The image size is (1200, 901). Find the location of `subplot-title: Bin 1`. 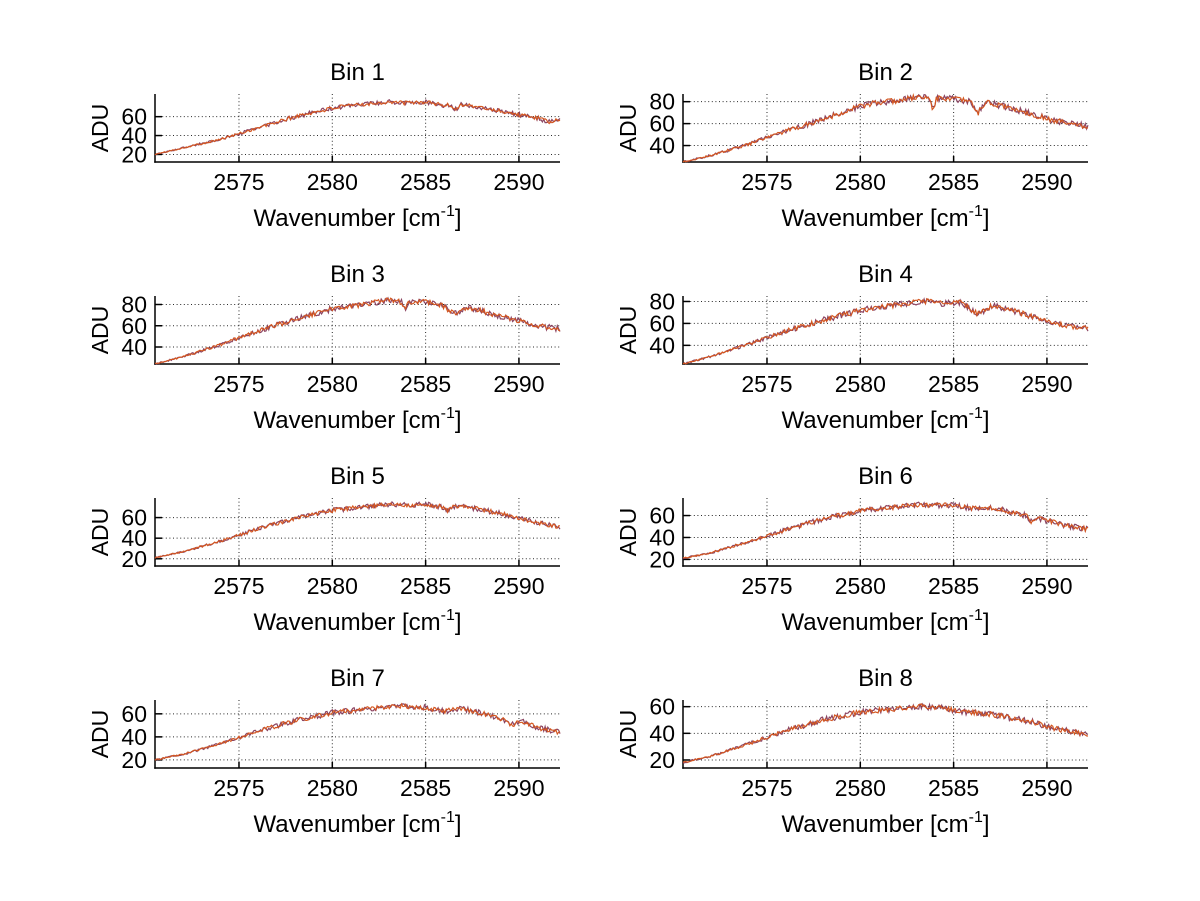

subplot-title: Bin 1 is located at coordinates (357, 72).